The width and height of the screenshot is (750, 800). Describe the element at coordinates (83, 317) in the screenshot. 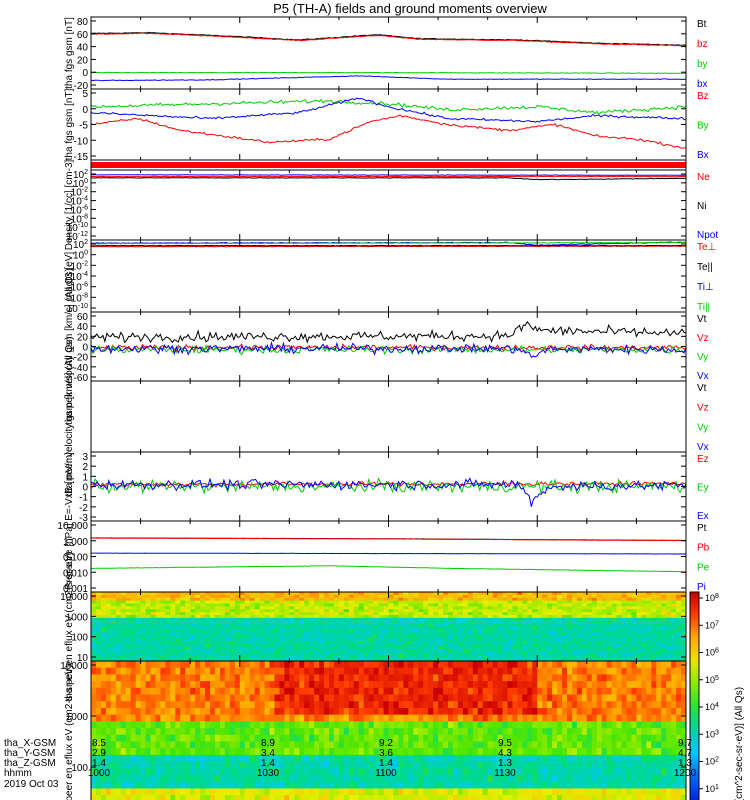

I see `y-tick-label: 60` at that location.